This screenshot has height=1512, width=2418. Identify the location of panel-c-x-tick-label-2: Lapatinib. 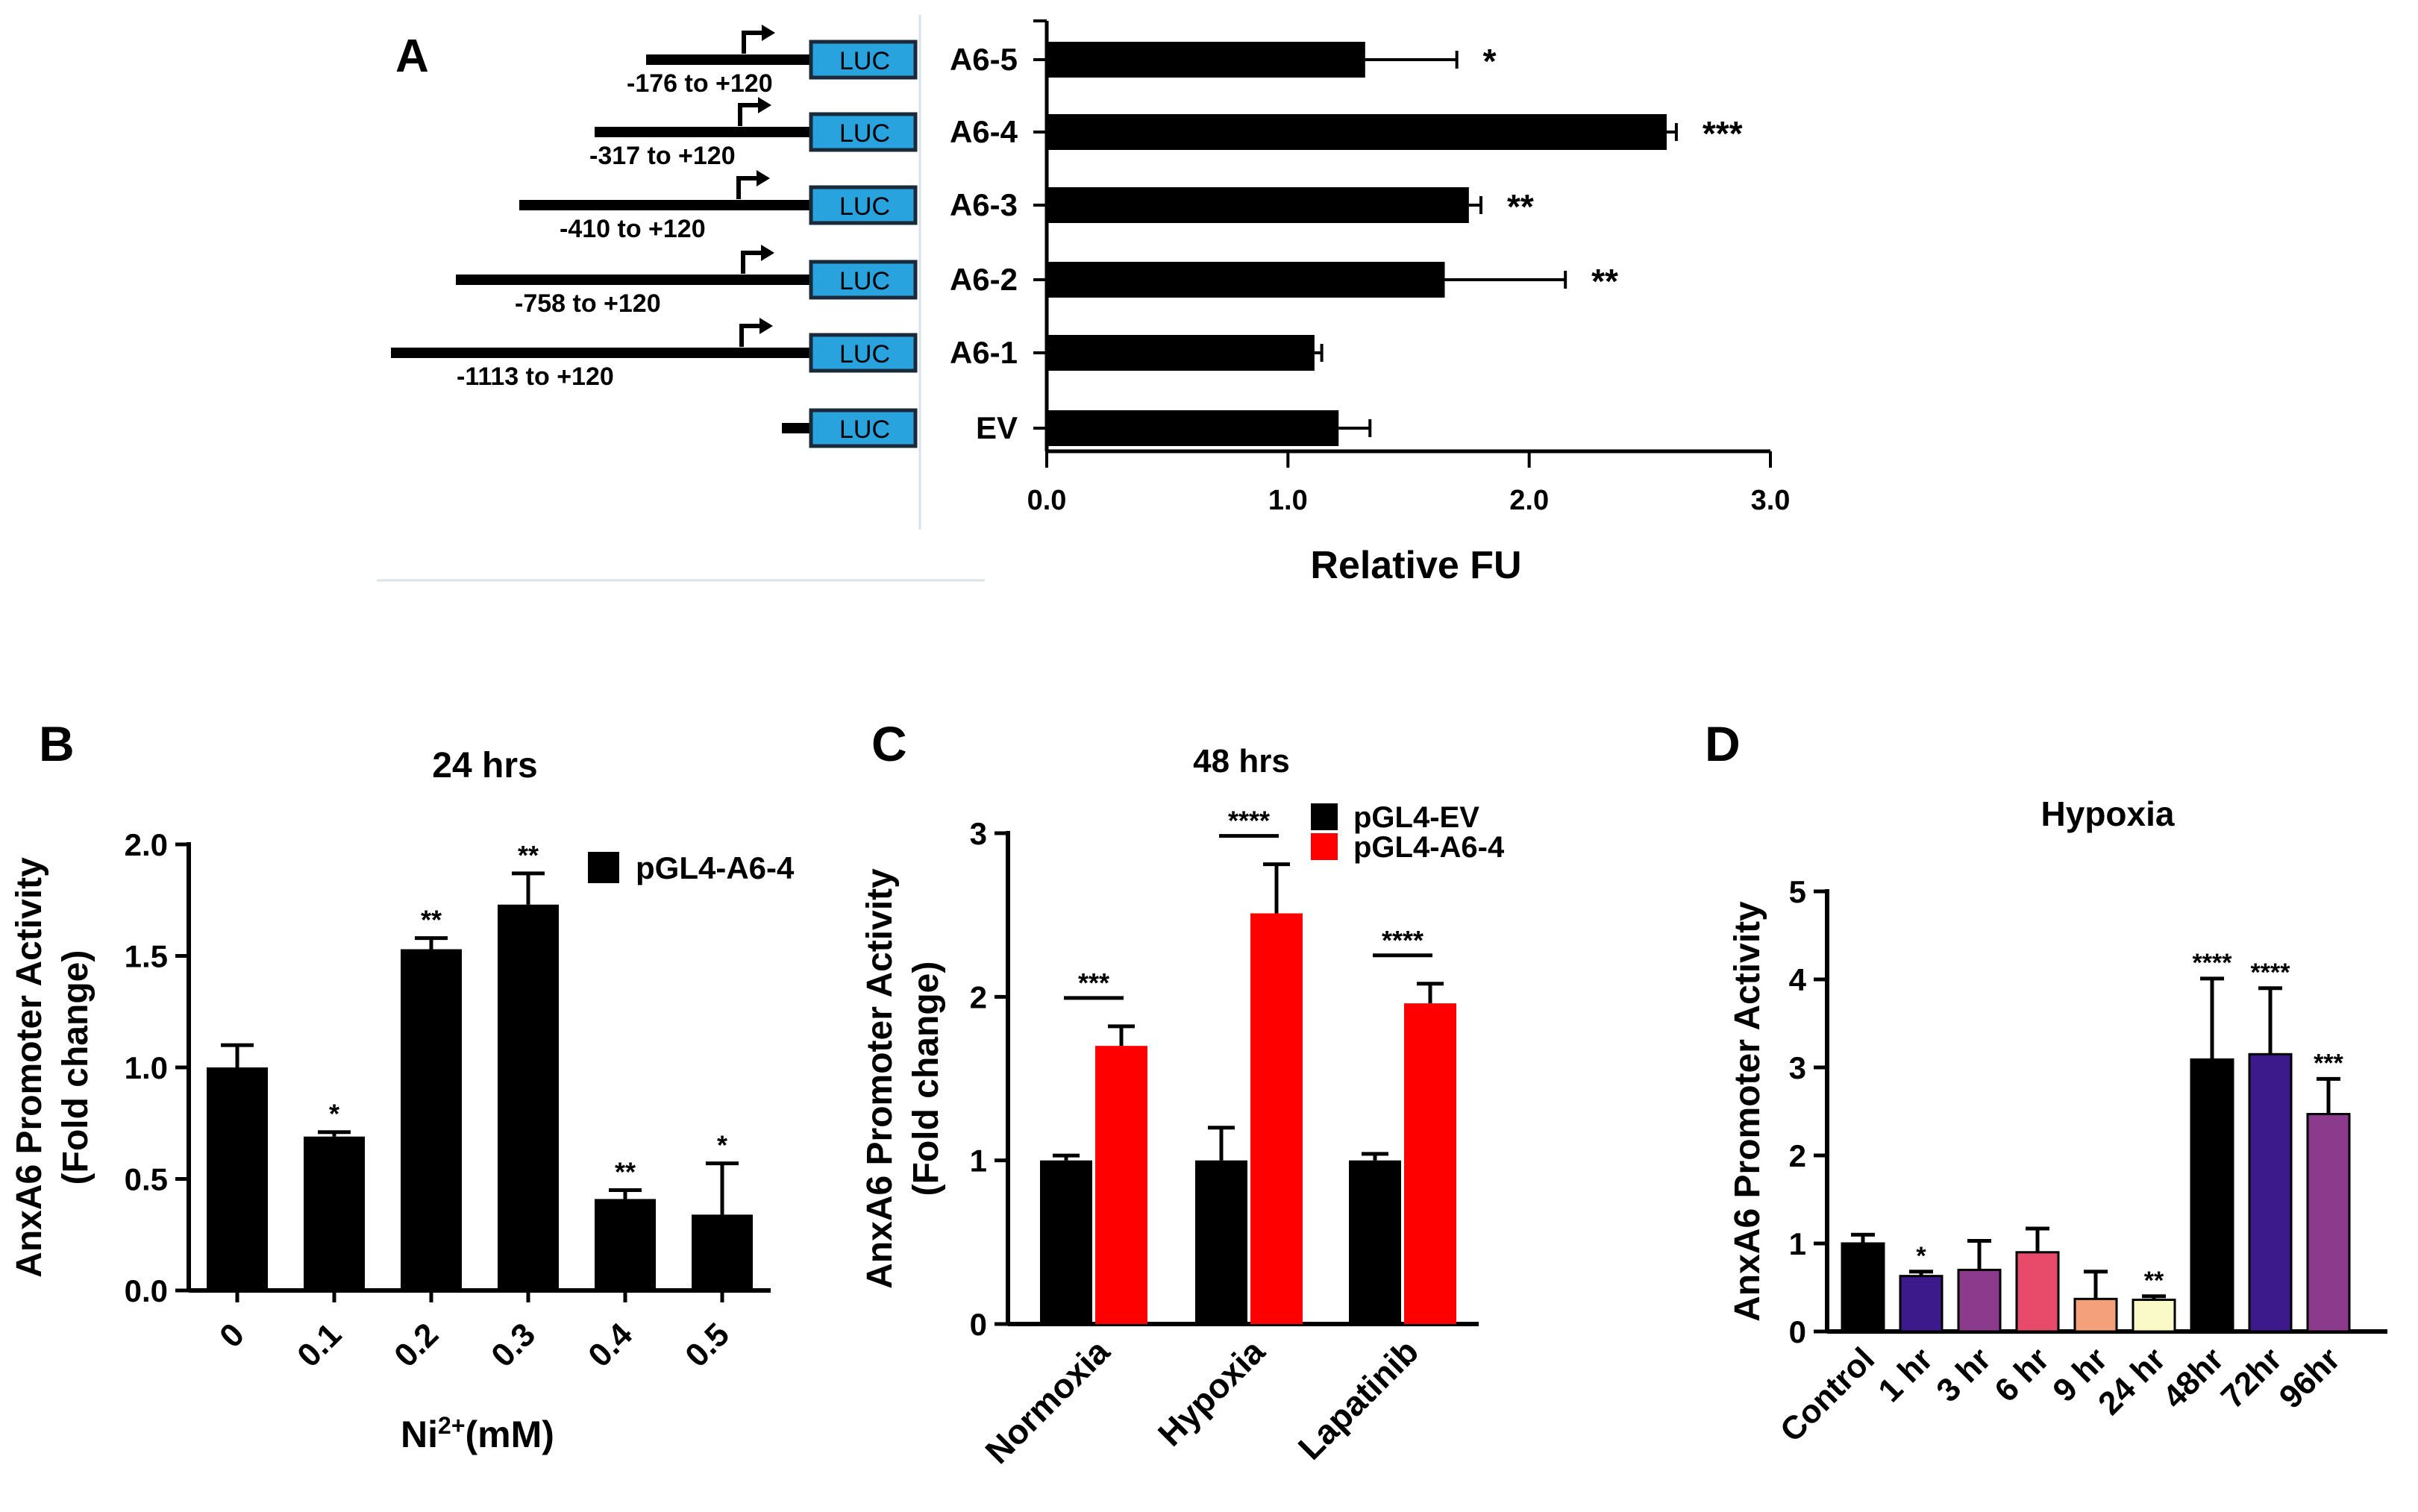
(1358, 1398).